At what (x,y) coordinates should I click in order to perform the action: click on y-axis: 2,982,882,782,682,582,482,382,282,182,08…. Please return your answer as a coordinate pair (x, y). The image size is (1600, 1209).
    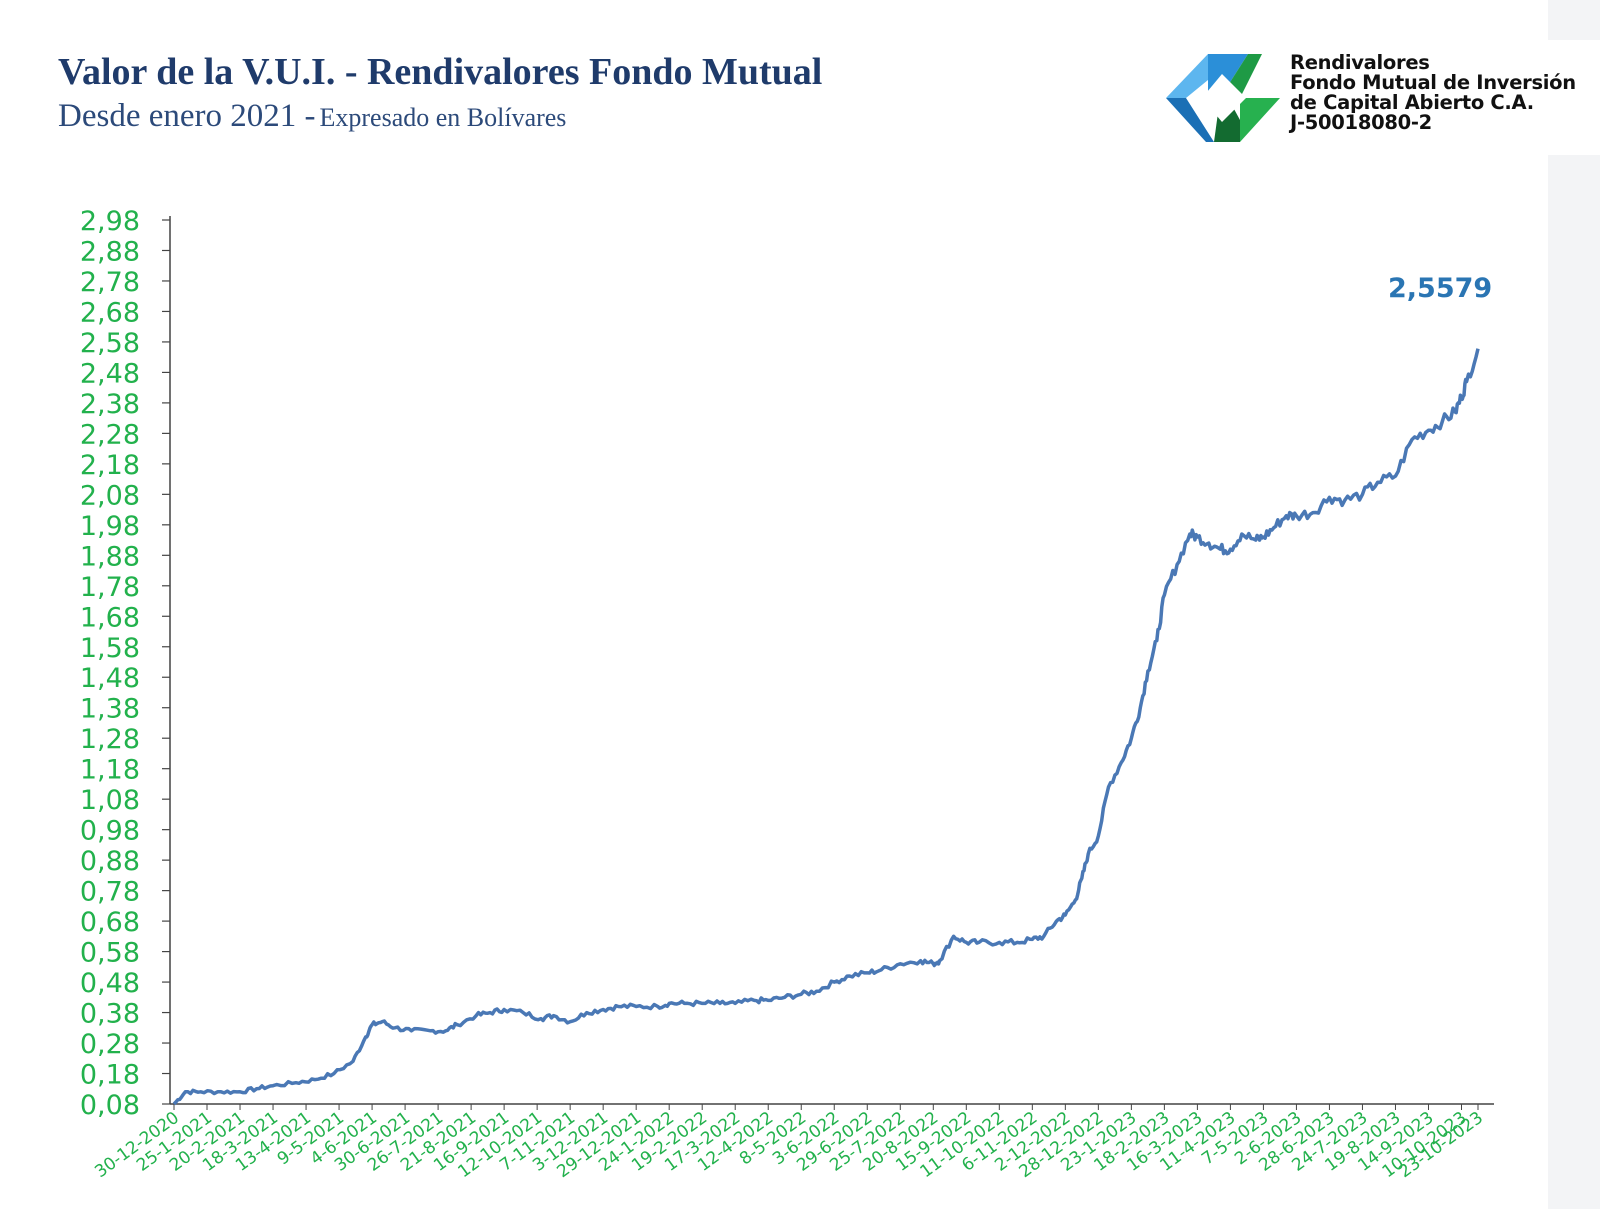
    Looking at the image, I should click on (125, 663).